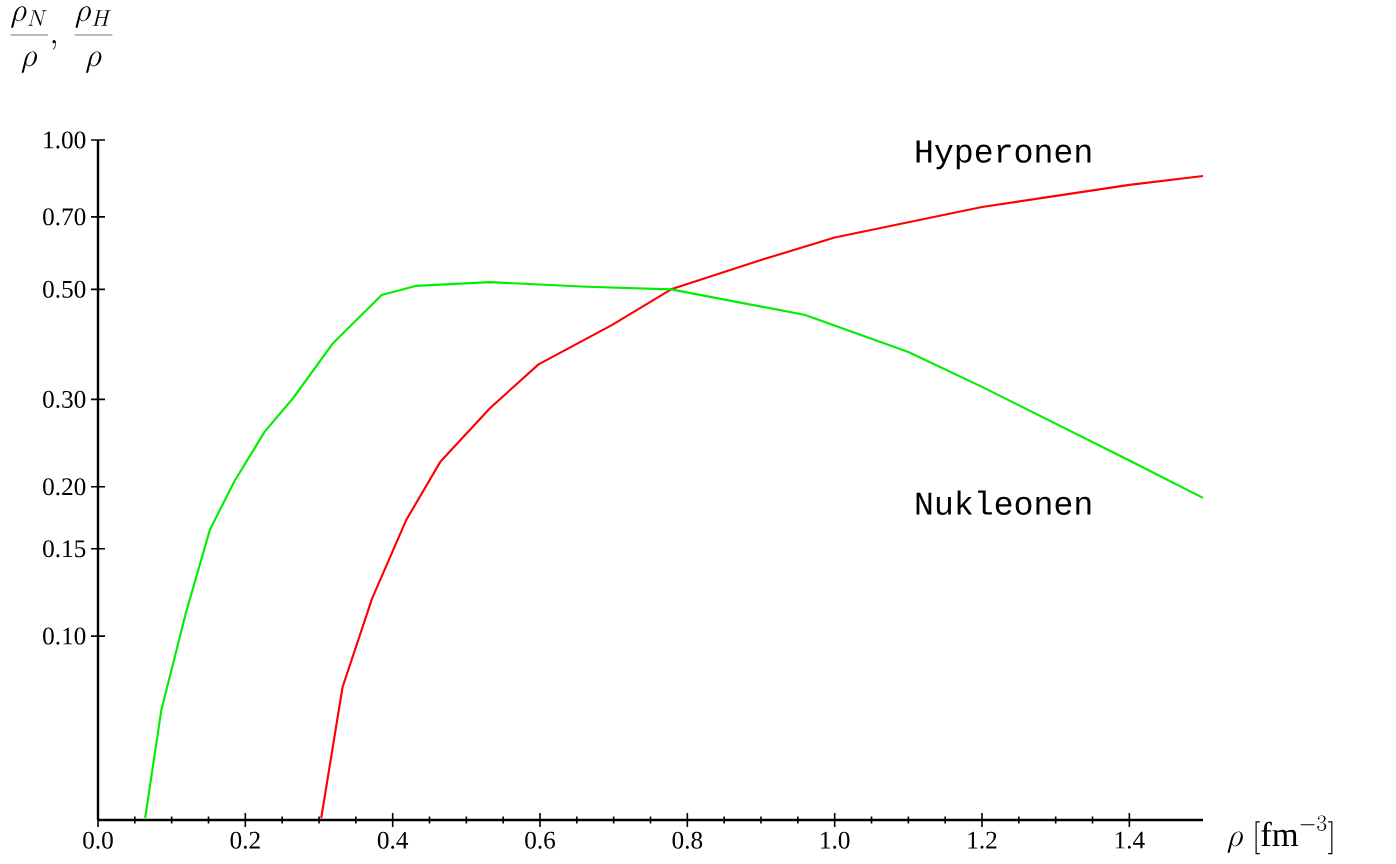 This screenshot has height=864, width=1396. What do you see at coordinates (540, 840) in the screenshot?
I see `x-tick-label: 0.6` at bounding box center [540, 840].